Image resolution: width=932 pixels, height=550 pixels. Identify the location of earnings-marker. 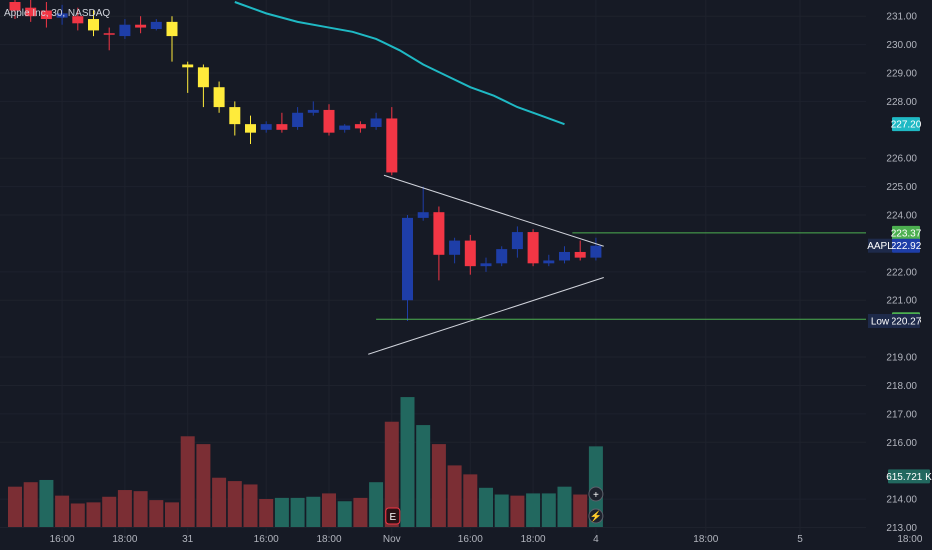
(393, 516).